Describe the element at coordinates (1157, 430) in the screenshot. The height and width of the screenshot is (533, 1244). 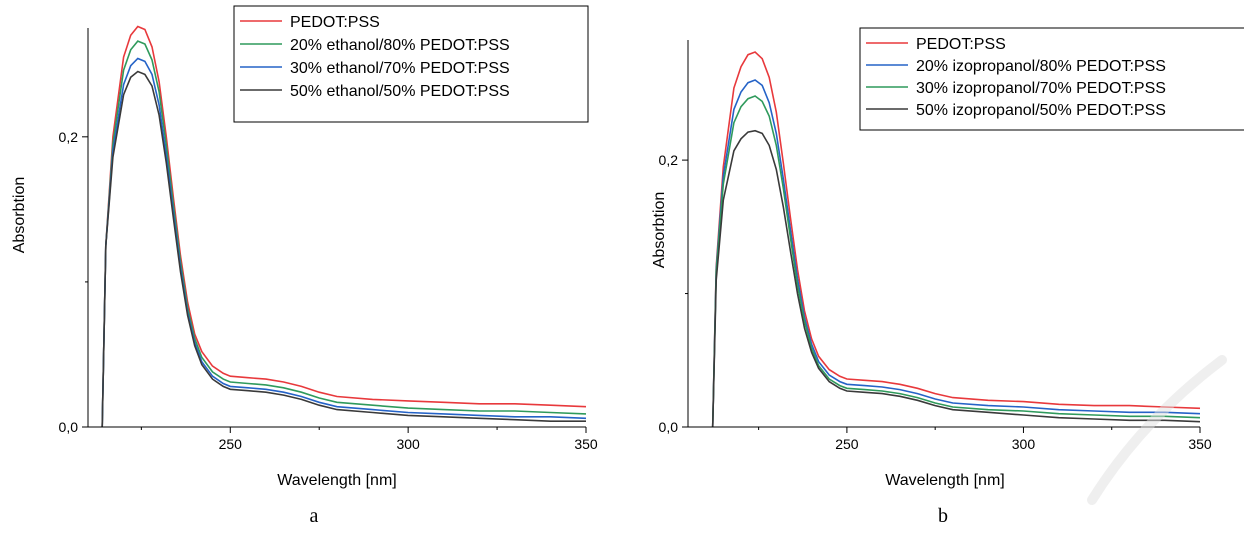
I see `watermark` at that location.